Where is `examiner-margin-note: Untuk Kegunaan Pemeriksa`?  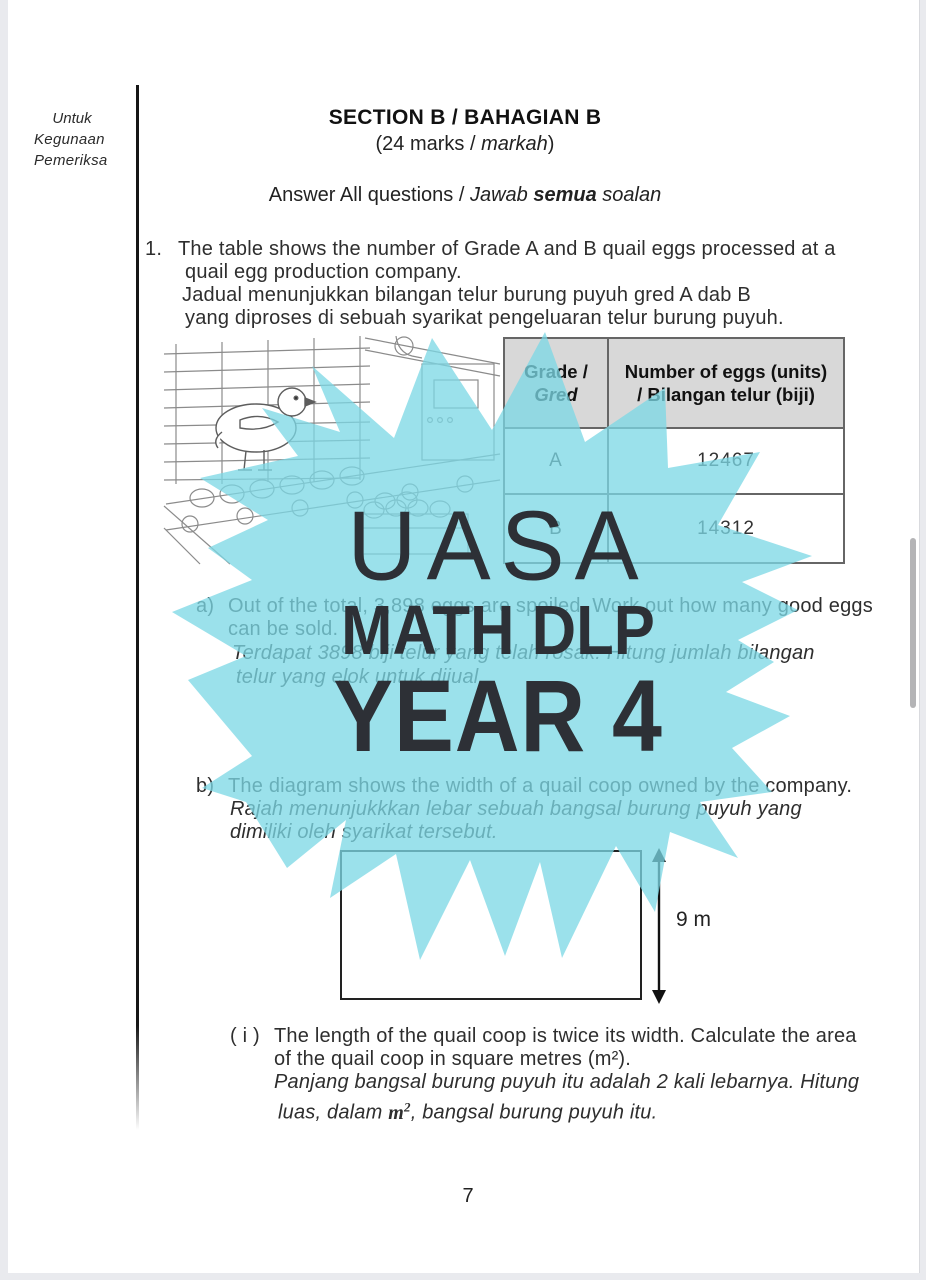 examiner-margin-note: Untuk Kegunaan Pemeriksa is located at coordinates (72, 139).